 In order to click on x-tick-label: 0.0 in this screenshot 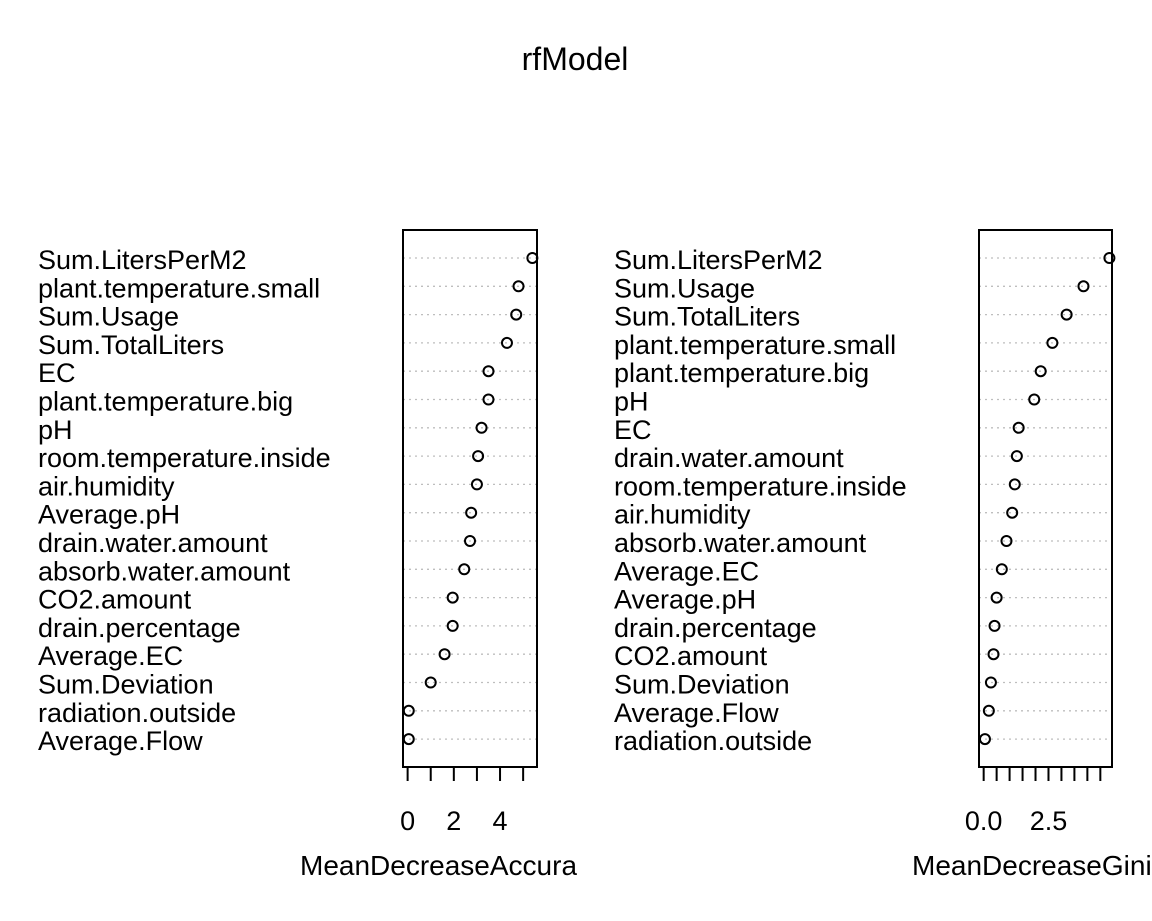, I will do `click(984, 821)`.